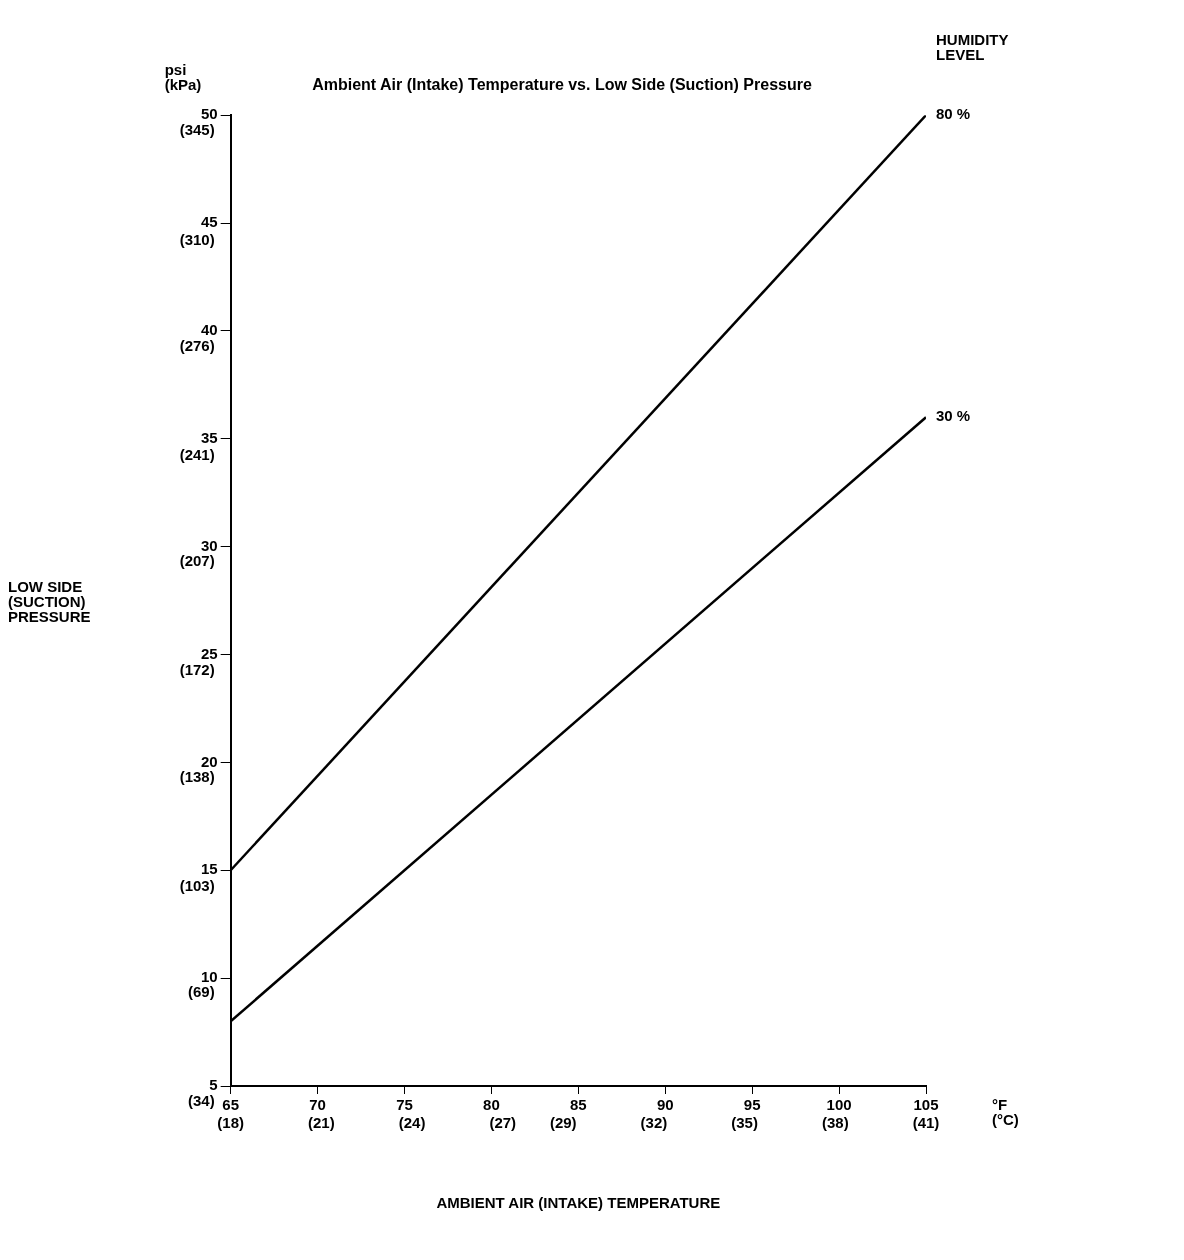 This screenshot has width=1184, height=1260. What do you see at coordinates (835, 1122) in the screenshot?
I see `x2-tick-label: (38)` at bounding box center [835, 1122].